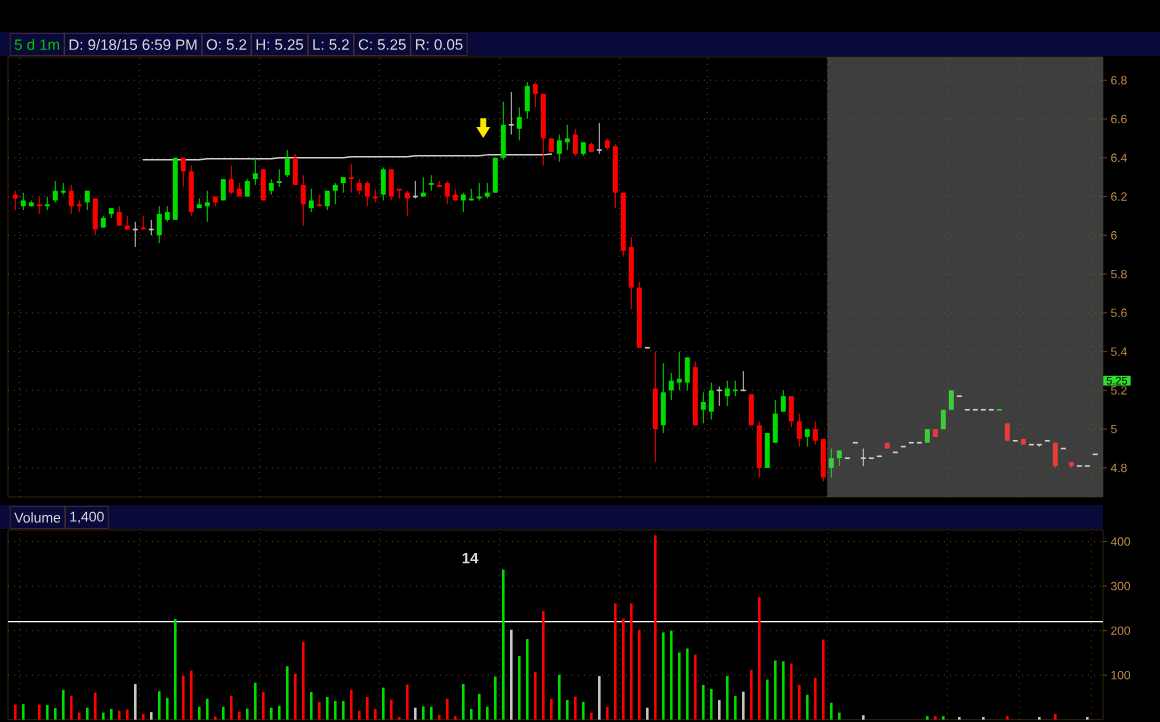 The image size is (1160, 722). I want to click on chart-title: 5 d 1m, so click(37, 44).